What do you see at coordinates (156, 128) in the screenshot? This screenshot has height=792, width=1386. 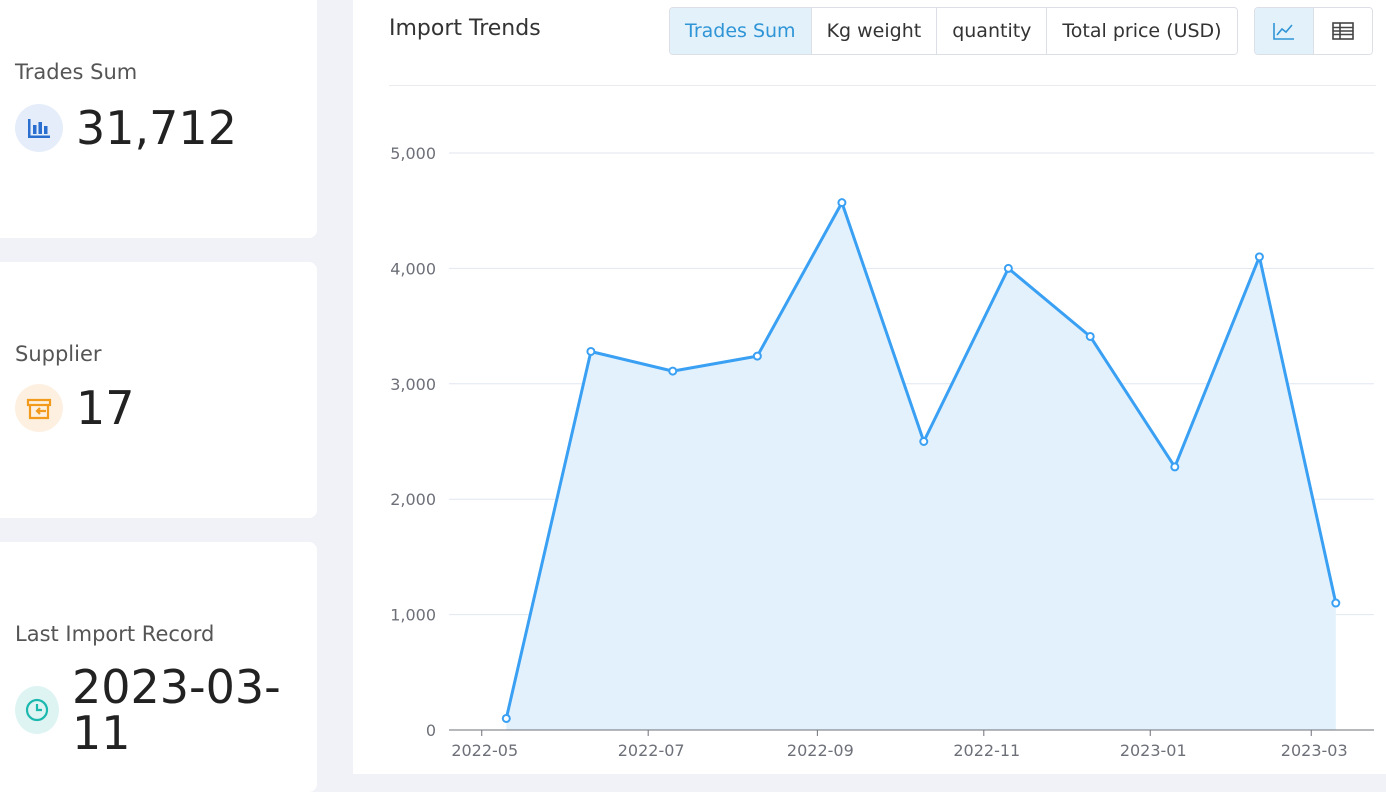 I see `trades-sum-value: 31,712` at bounding box center [156, 128].